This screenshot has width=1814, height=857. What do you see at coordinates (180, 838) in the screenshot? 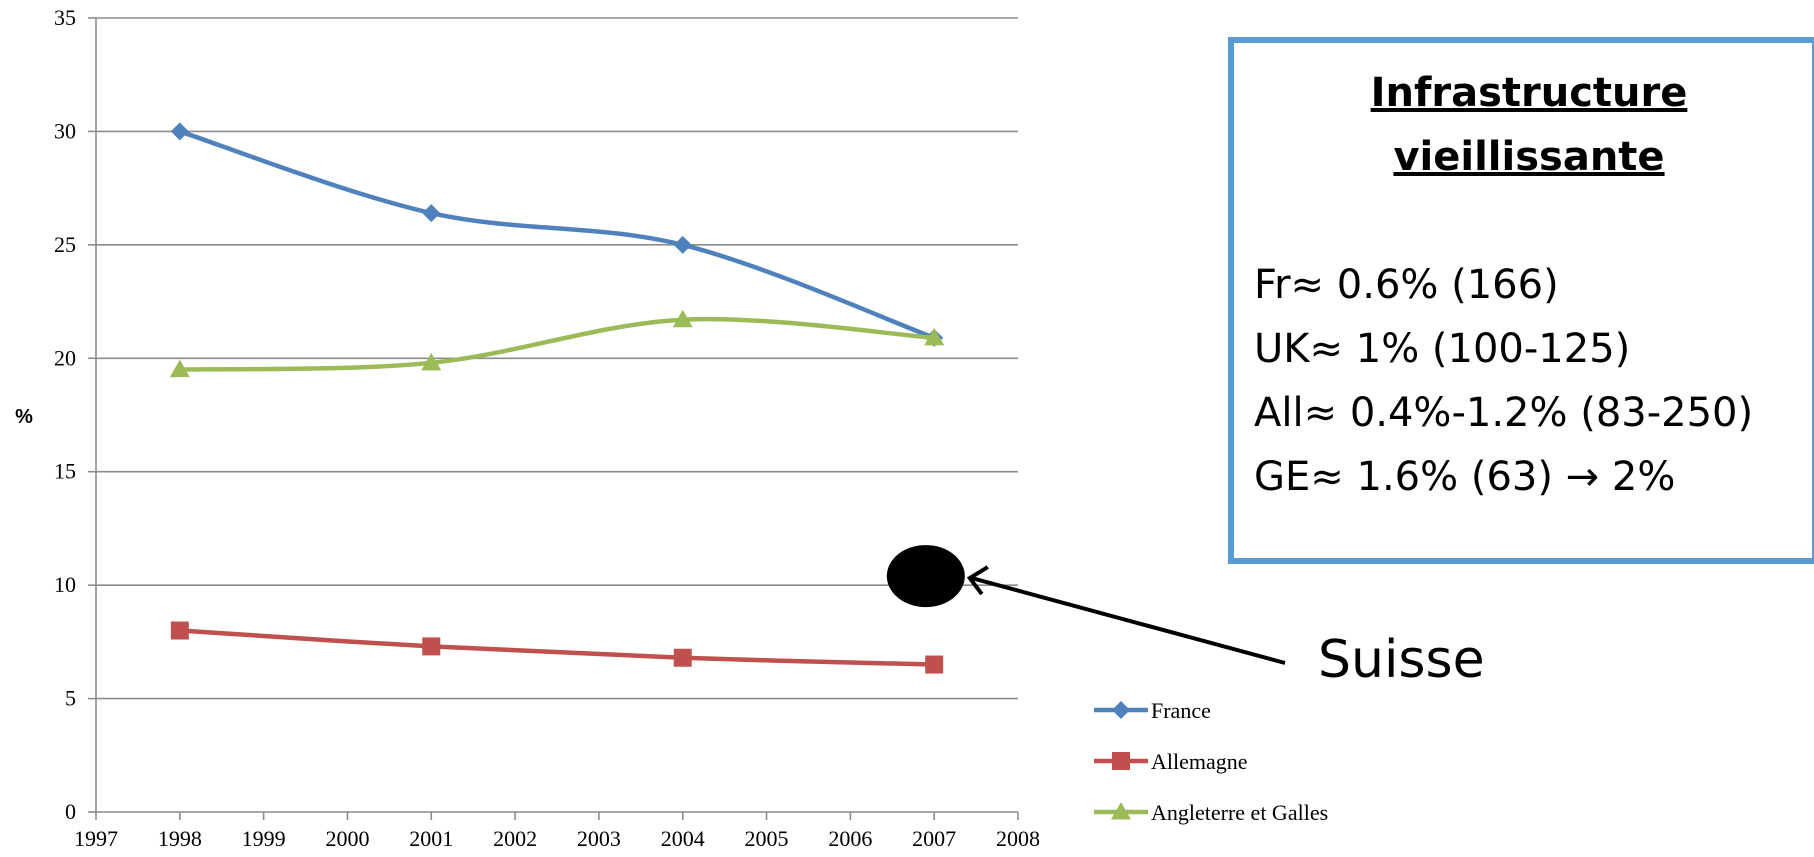
I see `x-tick-label: 1998` at bounding box center [180, 838].